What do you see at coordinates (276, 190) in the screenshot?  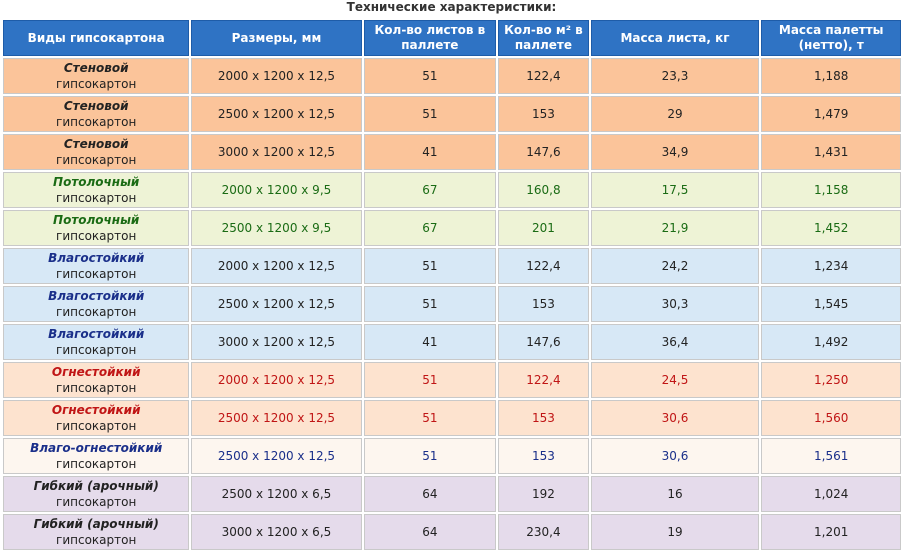 I see `cell-size: 2000 х 1200 х 9,5` at bounding box center [276, 190].